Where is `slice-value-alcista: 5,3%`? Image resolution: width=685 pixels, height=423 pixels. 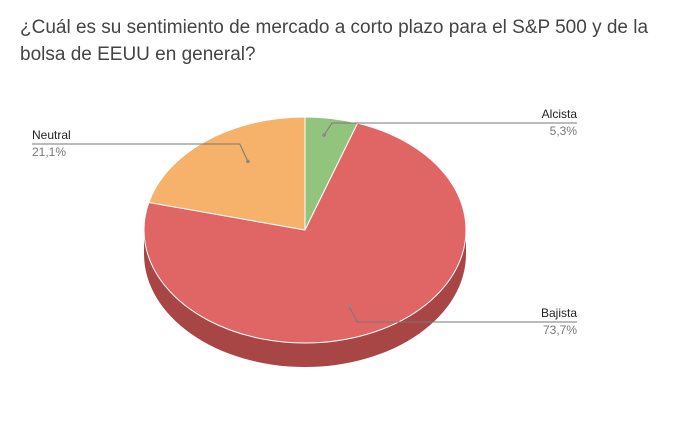 slice-value-alcista: 5,3% is located at coordinates (564, 131).